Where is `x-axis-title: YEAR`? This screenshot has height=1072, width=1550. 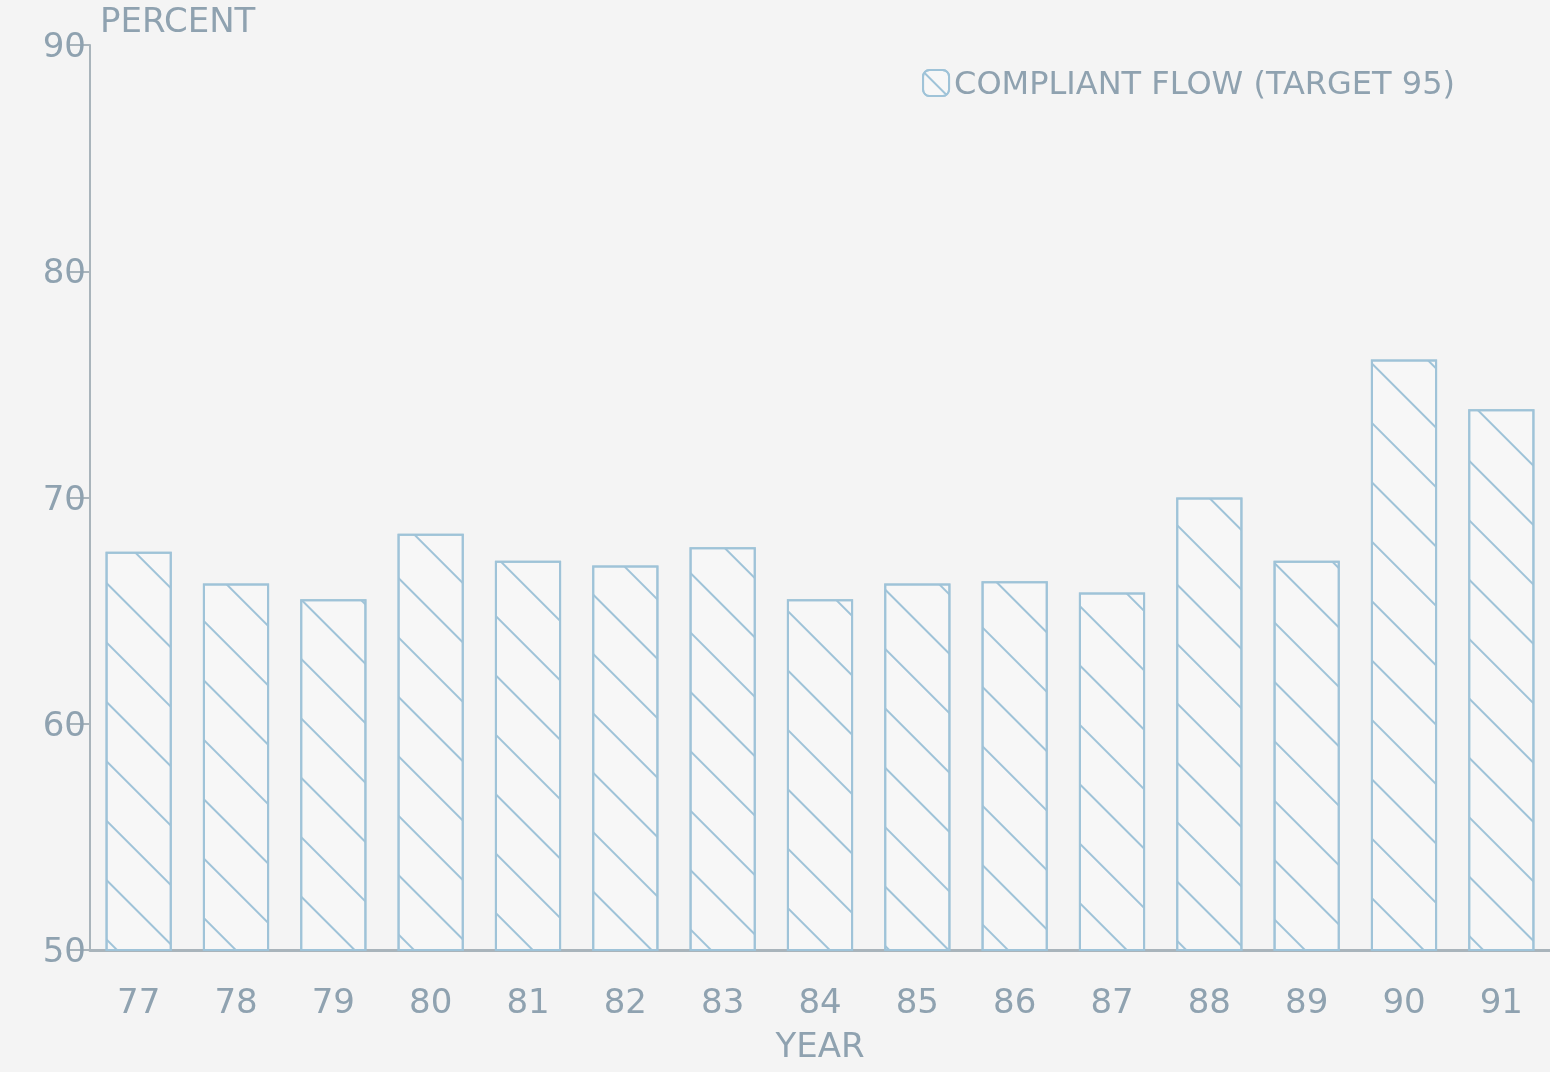
x-axis-title: YEAR is located at coordinates (819, 1045).